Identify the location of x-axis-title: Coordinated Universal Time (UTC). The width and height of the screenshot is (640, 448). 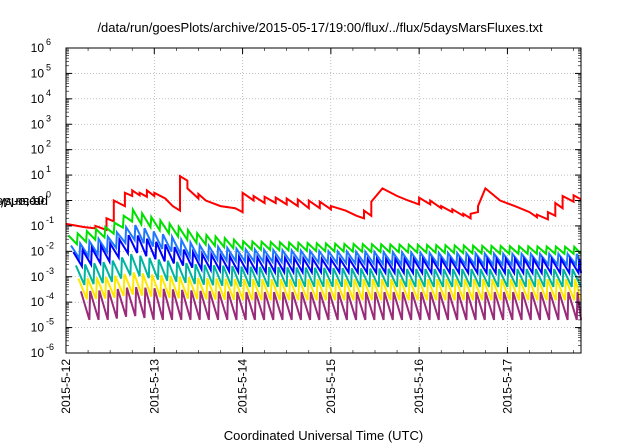
(323, 435).